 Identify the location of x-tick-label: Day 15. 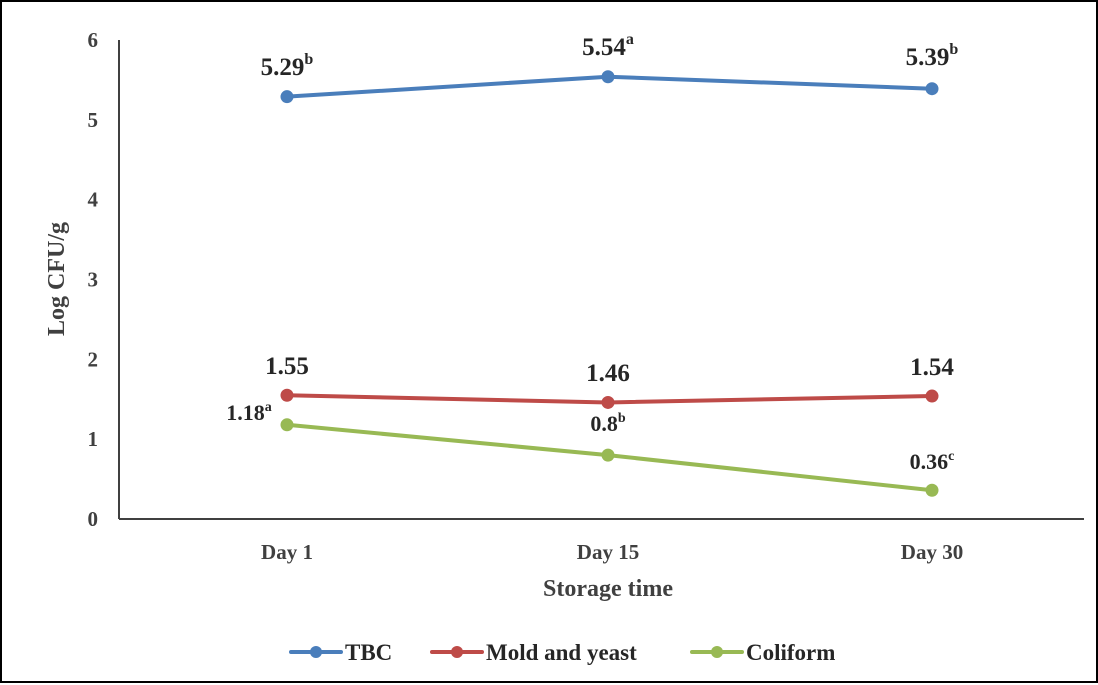
(608, 552).